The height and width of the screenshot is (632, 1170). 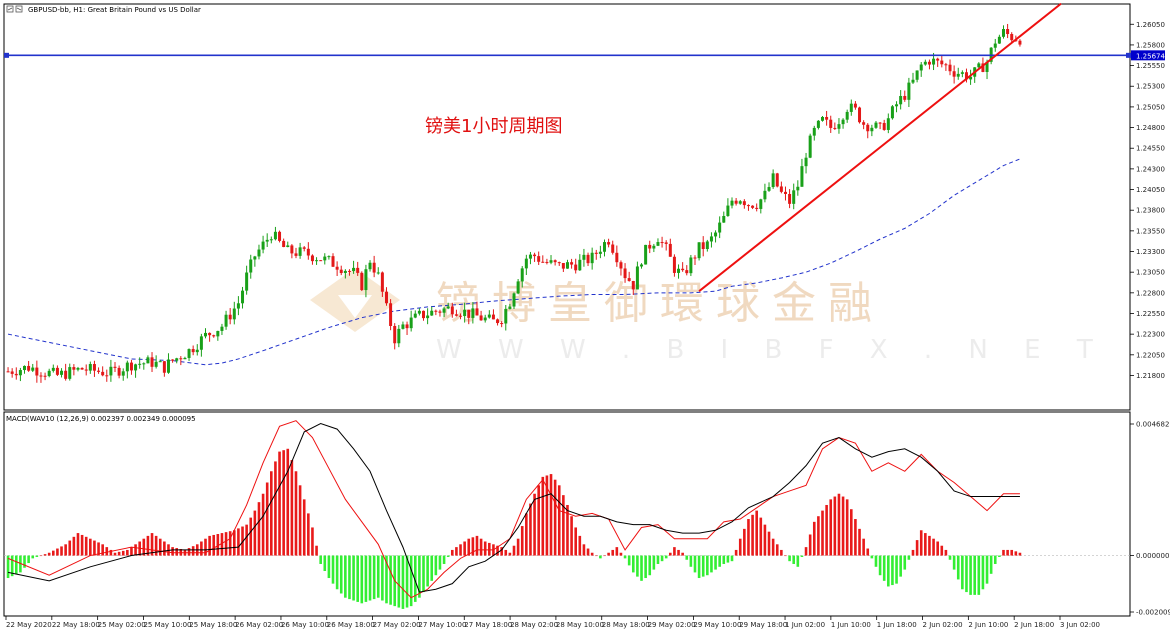 What do you see at coordinates (580, 625) in the screenshot?
I see `time-tick-label: 28 May 10:00` at bounding box center [580, 625].